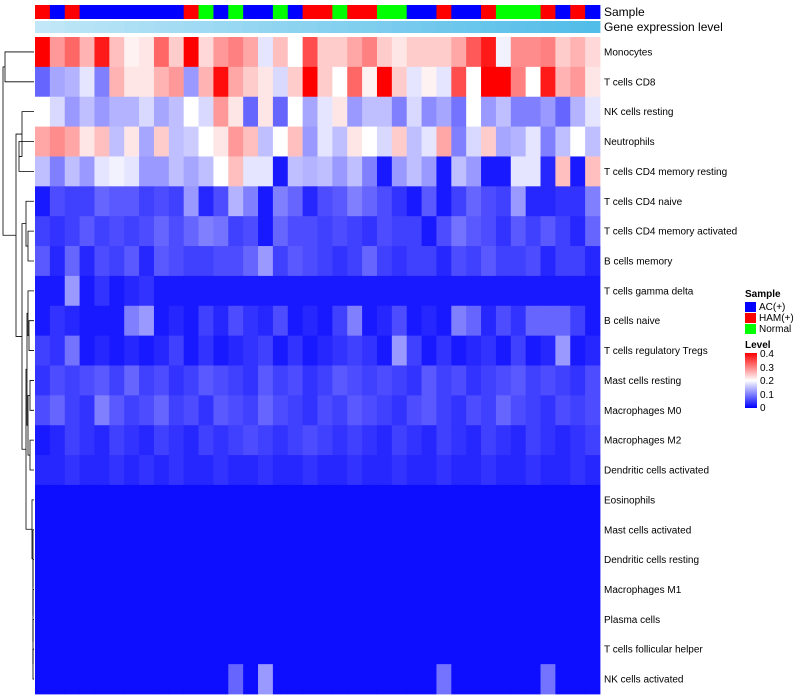  I want to click on row-label: Monocytes, so click(628, 52).